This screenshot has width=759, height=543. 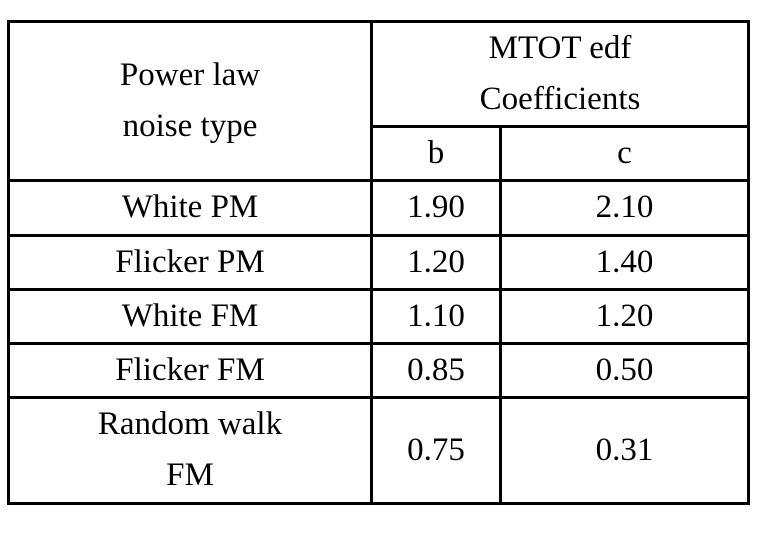 What do you see at coordinates (624, 208) in the screenshot?
I see `cell-c-value: 2.10` at bounding box center [624, 208].